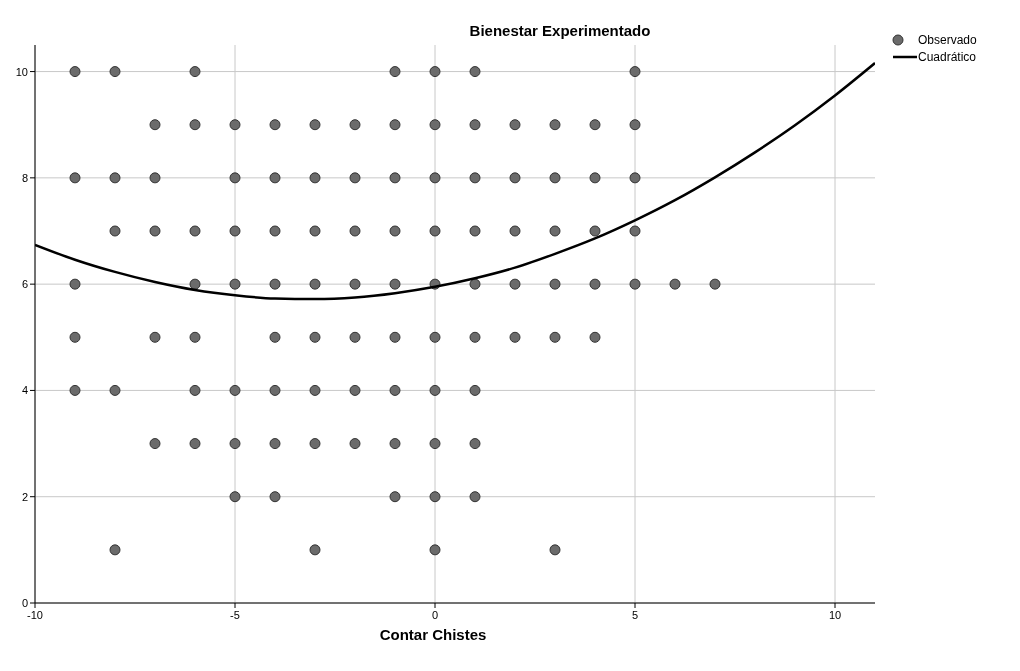 This screenshot has width=1020, height=671. What do you see at coordinates (435, 615) in the screenshot?
I see `x-tick-label: 0` at bounding box center [435, 615].